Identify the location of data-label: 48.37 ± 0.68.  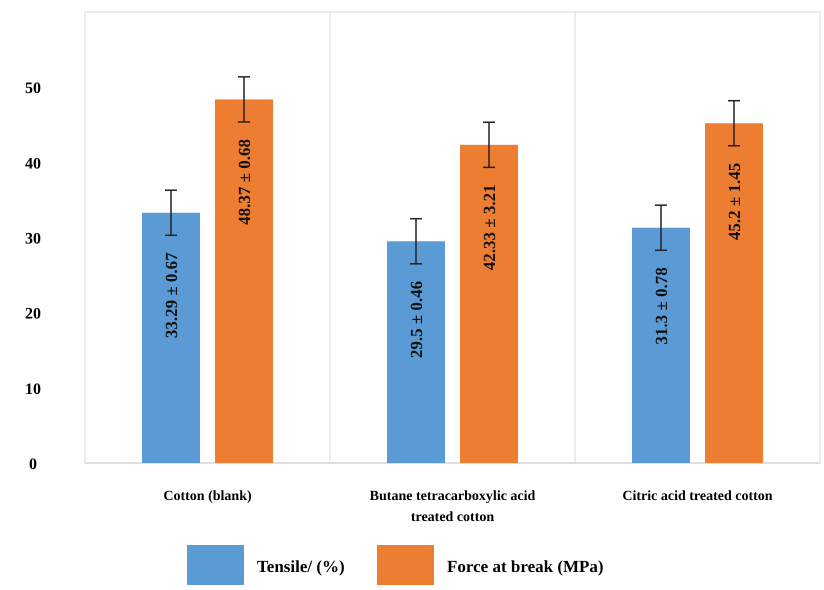
(244, 181).